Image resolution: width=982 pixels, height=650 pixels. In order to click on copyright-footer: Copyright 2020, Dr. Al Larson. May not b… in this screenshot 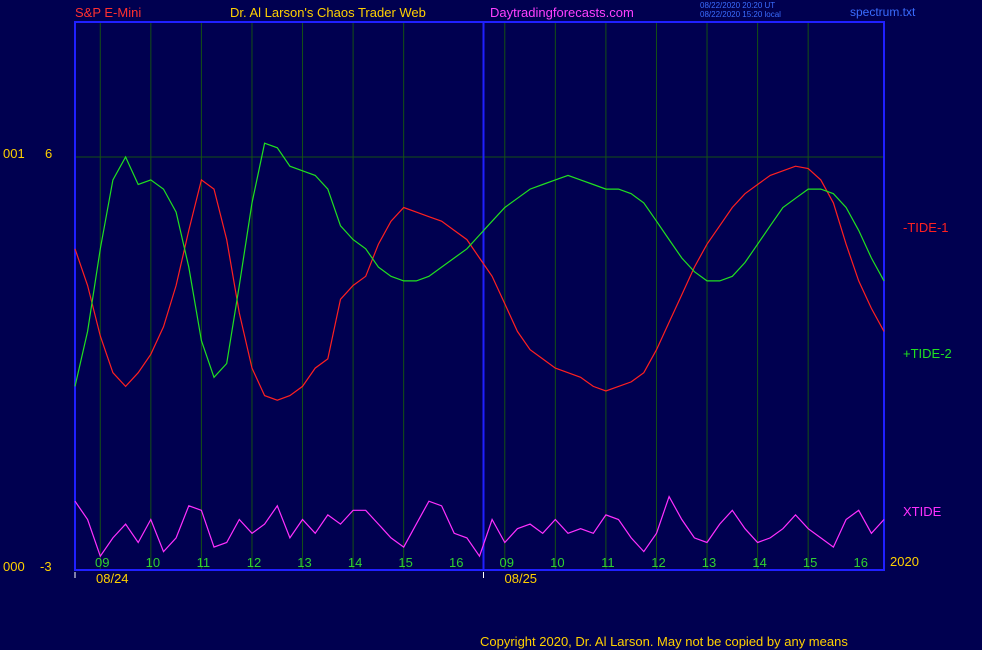, I will do `click(664, 641)`.